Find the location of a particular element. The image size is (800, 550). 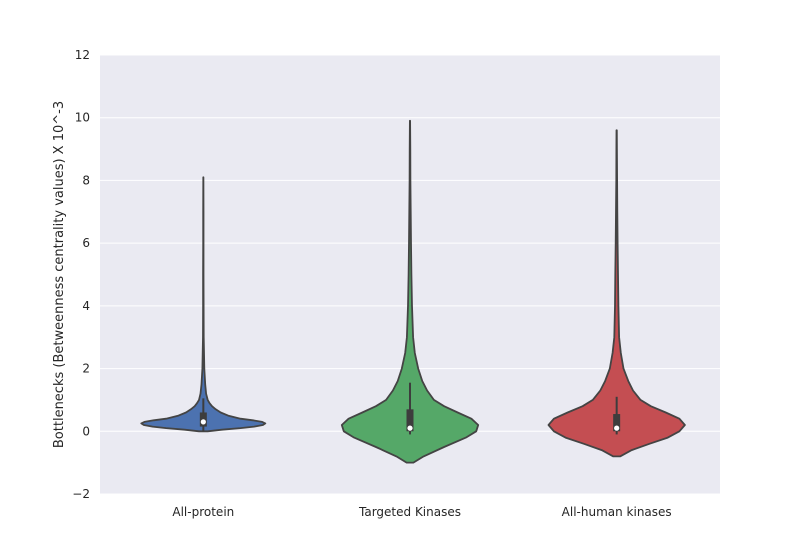

y-tick-label: 4 is located at coordinates (86, 306).